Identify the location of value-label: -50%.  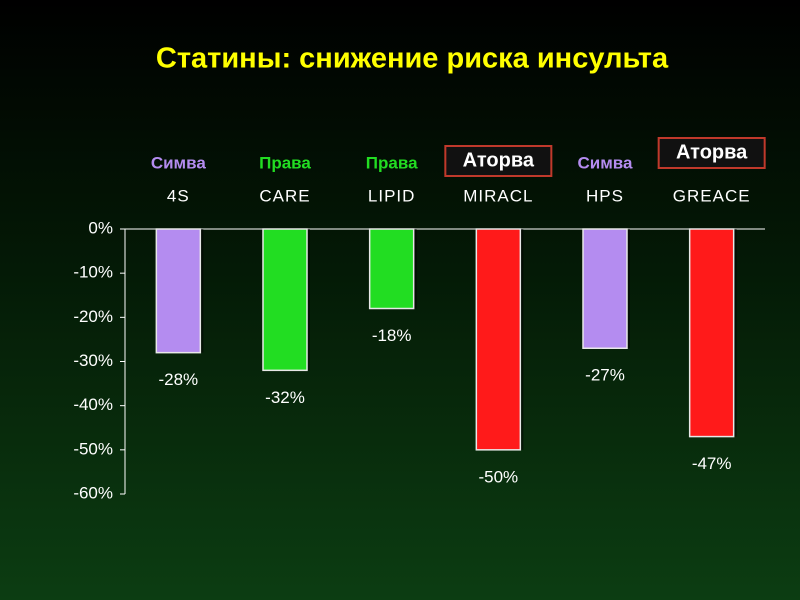
(498, 476).